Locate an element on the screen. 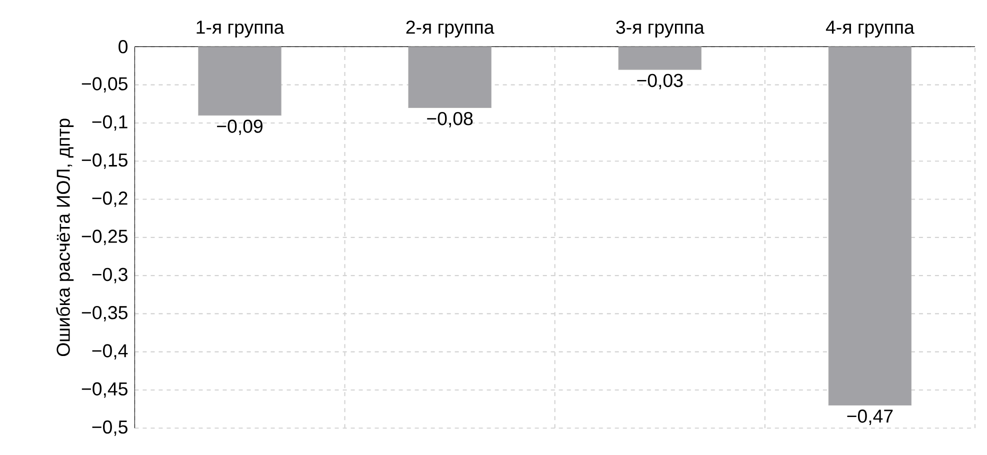  y-tick-label: −0,15 is located at coordinates (105, 161).